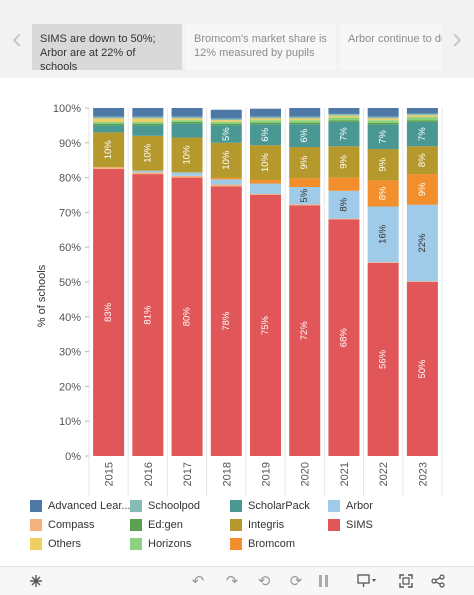 Image resolution: width=474 pixels, height=595 pixels. Describe the element at coordinates (198, 581) in the screenshot. I see `undo-icon: ↶` at that location.